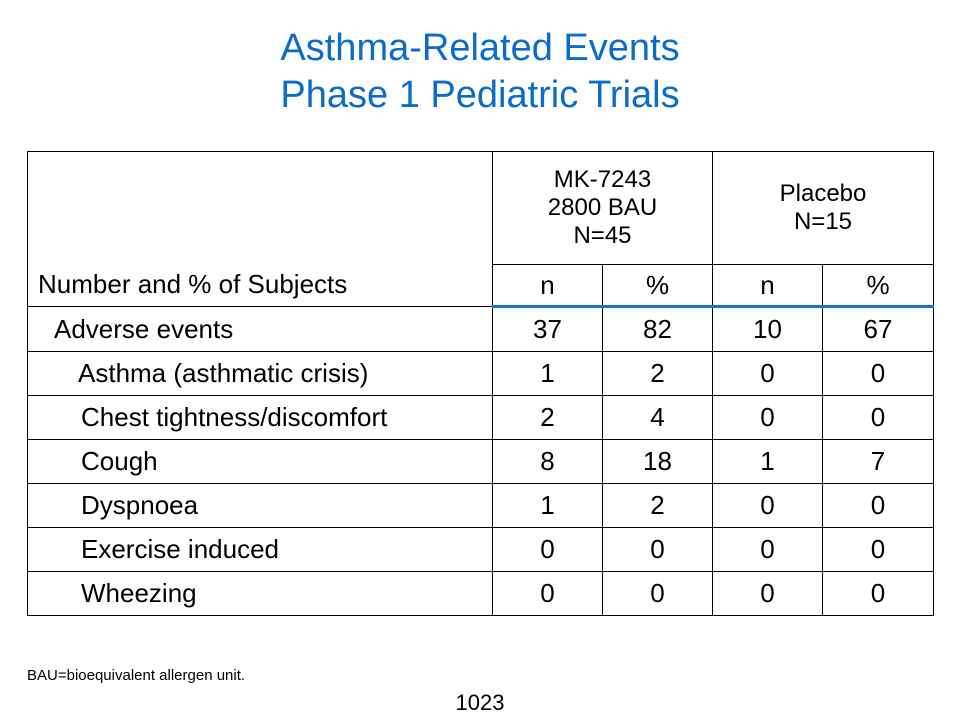  Describe the element at coordinates (878, 286) in the screenshot. I see `subheader-pct-placebo: %` at that location.